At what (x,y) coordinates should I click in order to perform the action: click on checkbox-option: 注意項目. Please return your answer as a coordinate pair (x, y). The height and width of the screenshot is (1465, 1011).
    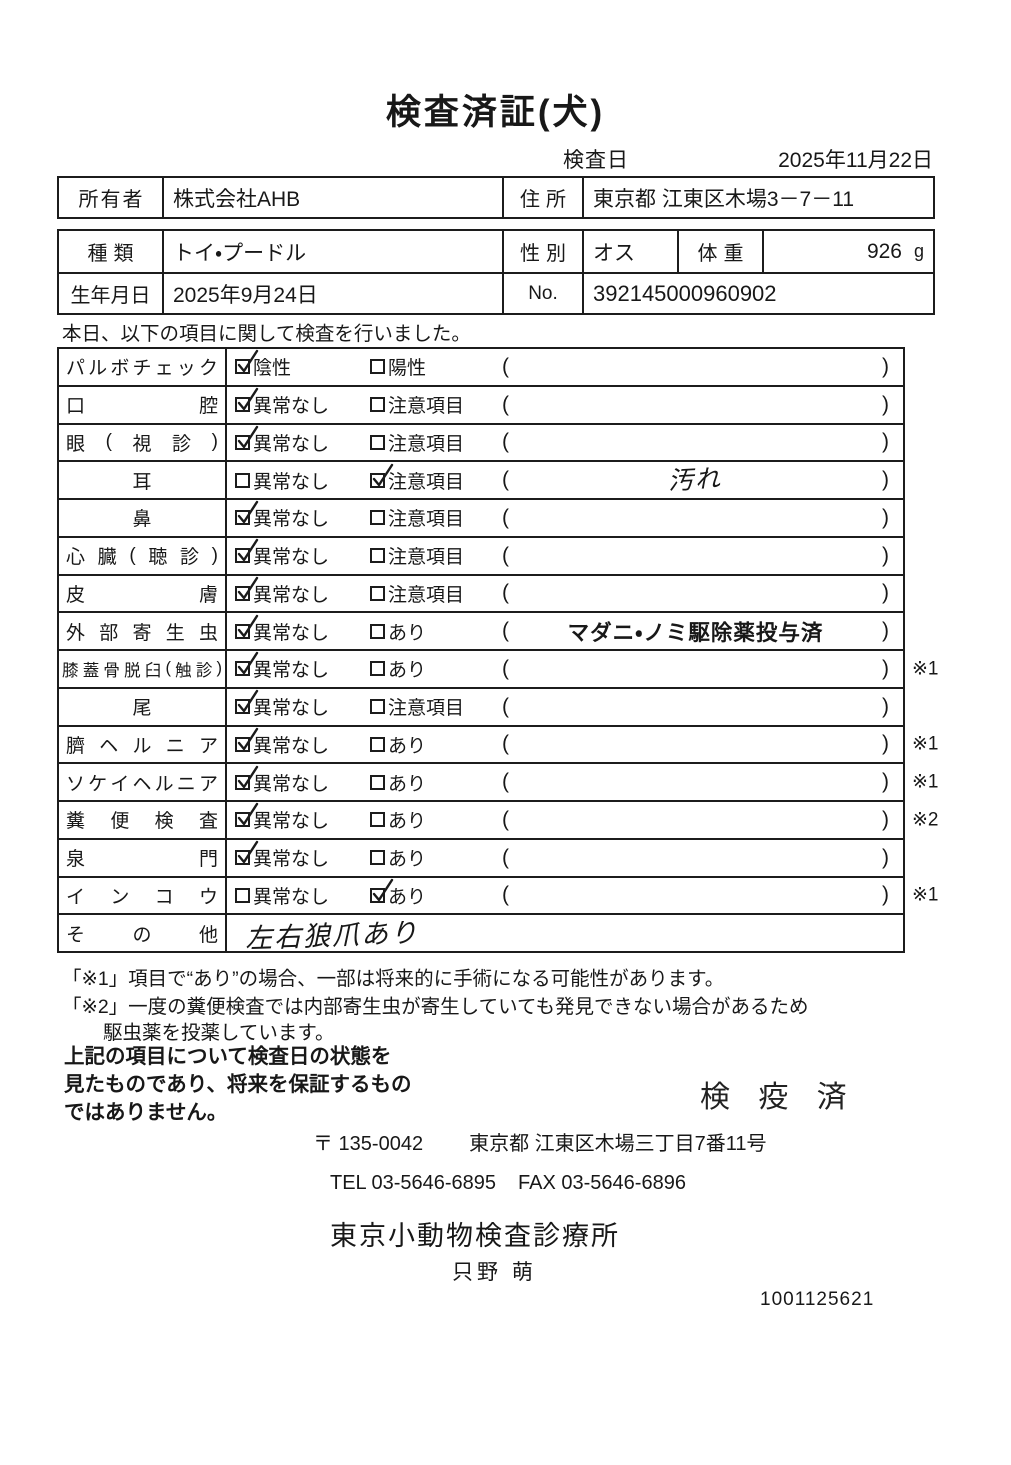
    Looking at the image, I should click on (436, 593).